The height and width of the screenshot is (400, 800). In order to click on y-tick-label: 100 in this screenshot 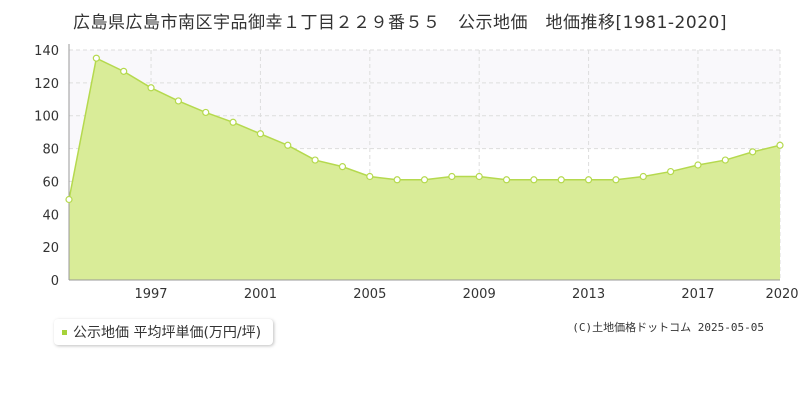, I will do `click(46, 117)`.